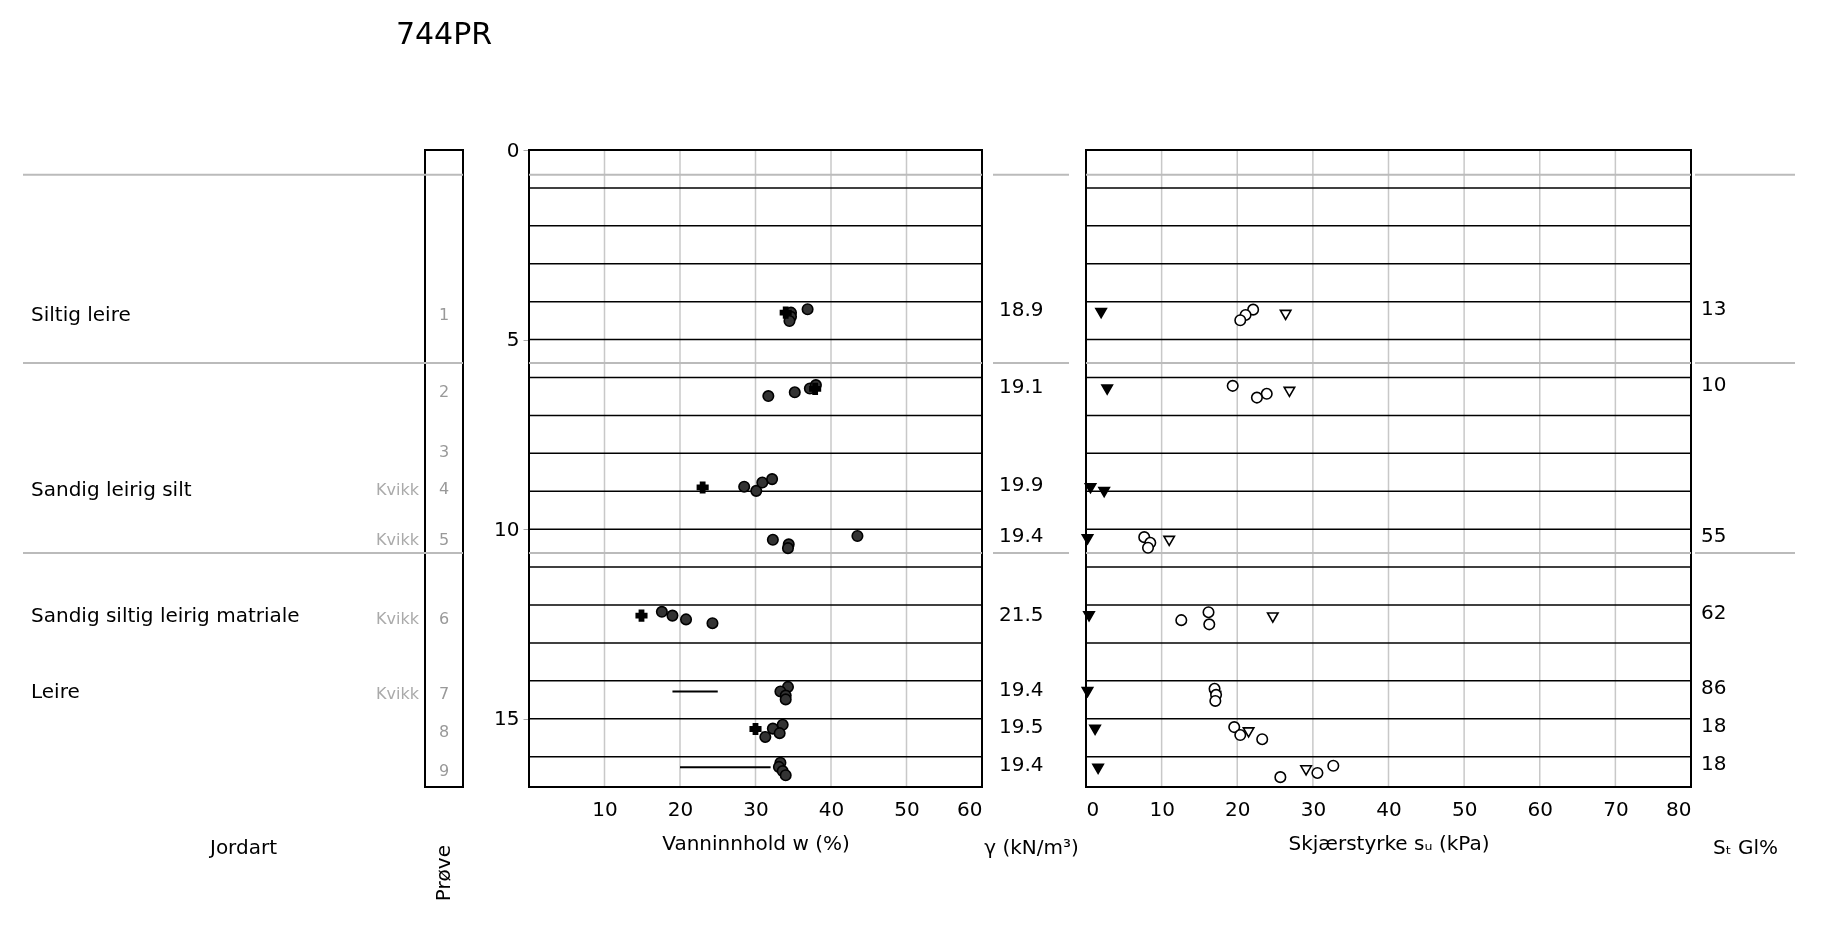 The height and width of the screenshot is (926, 1835). I want to click on text: 86, so click(1714, 687).